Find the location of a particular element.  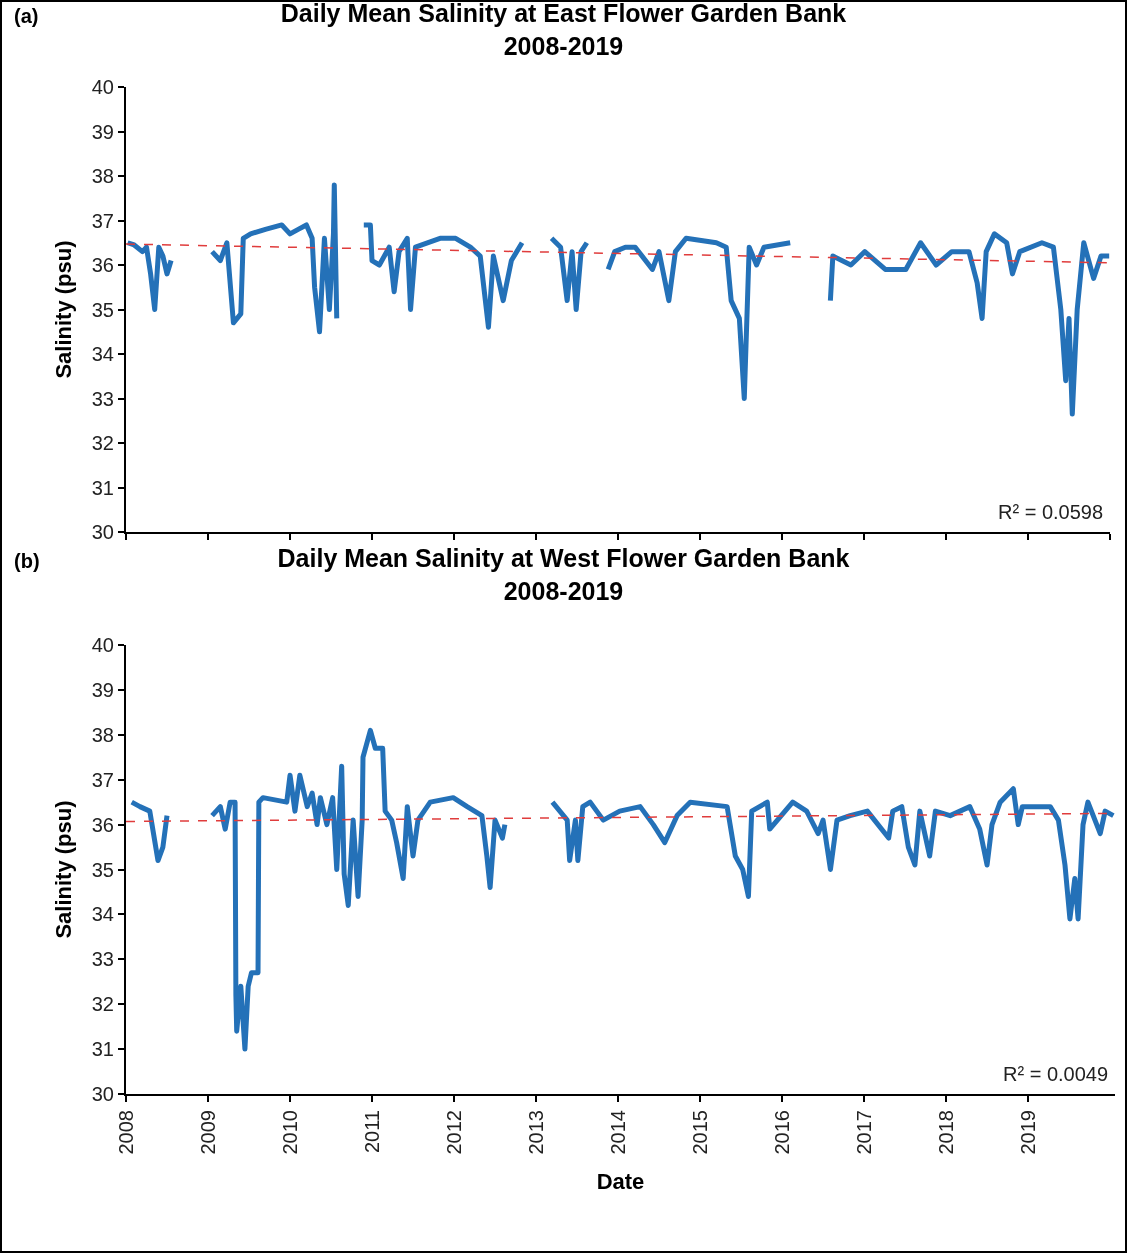

x-tick-label: 2018 is located at coordinates (945, 1132).